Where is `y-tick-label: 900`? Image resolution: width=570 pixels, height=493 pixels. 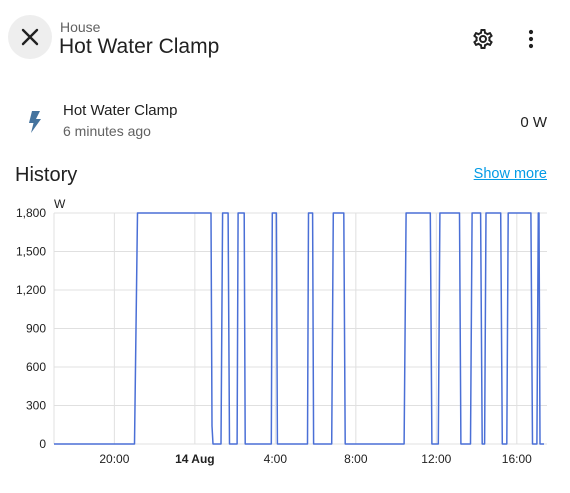 y-tick-label: 900 is located at coordinates (36, 329).